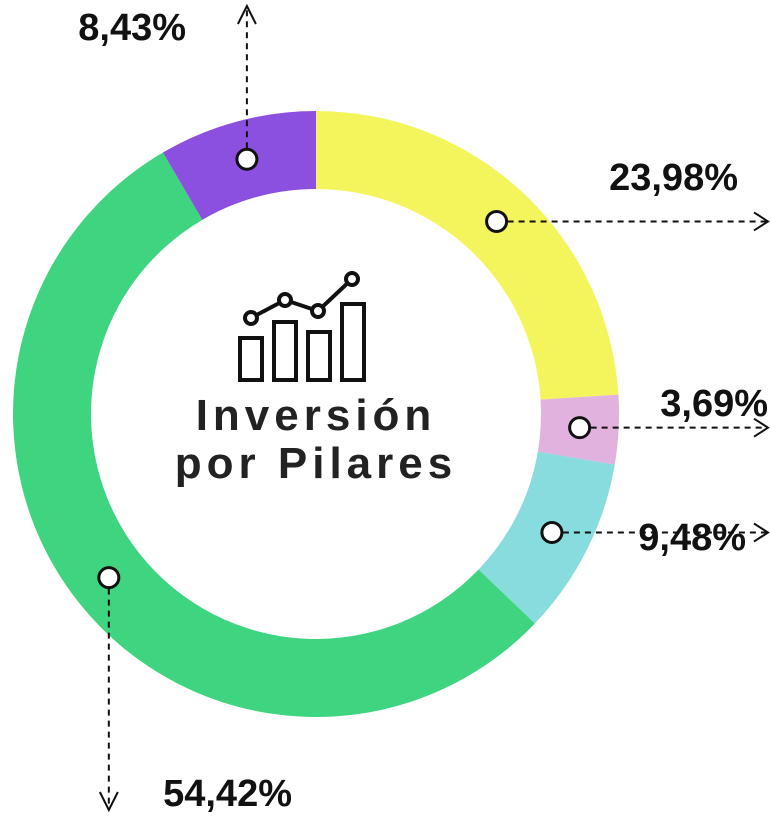 This screenshot has width=771, height=817. Describe the element at coordinates (227, 794) in the screenshot. I see `data-label: 54,42%` at that location.